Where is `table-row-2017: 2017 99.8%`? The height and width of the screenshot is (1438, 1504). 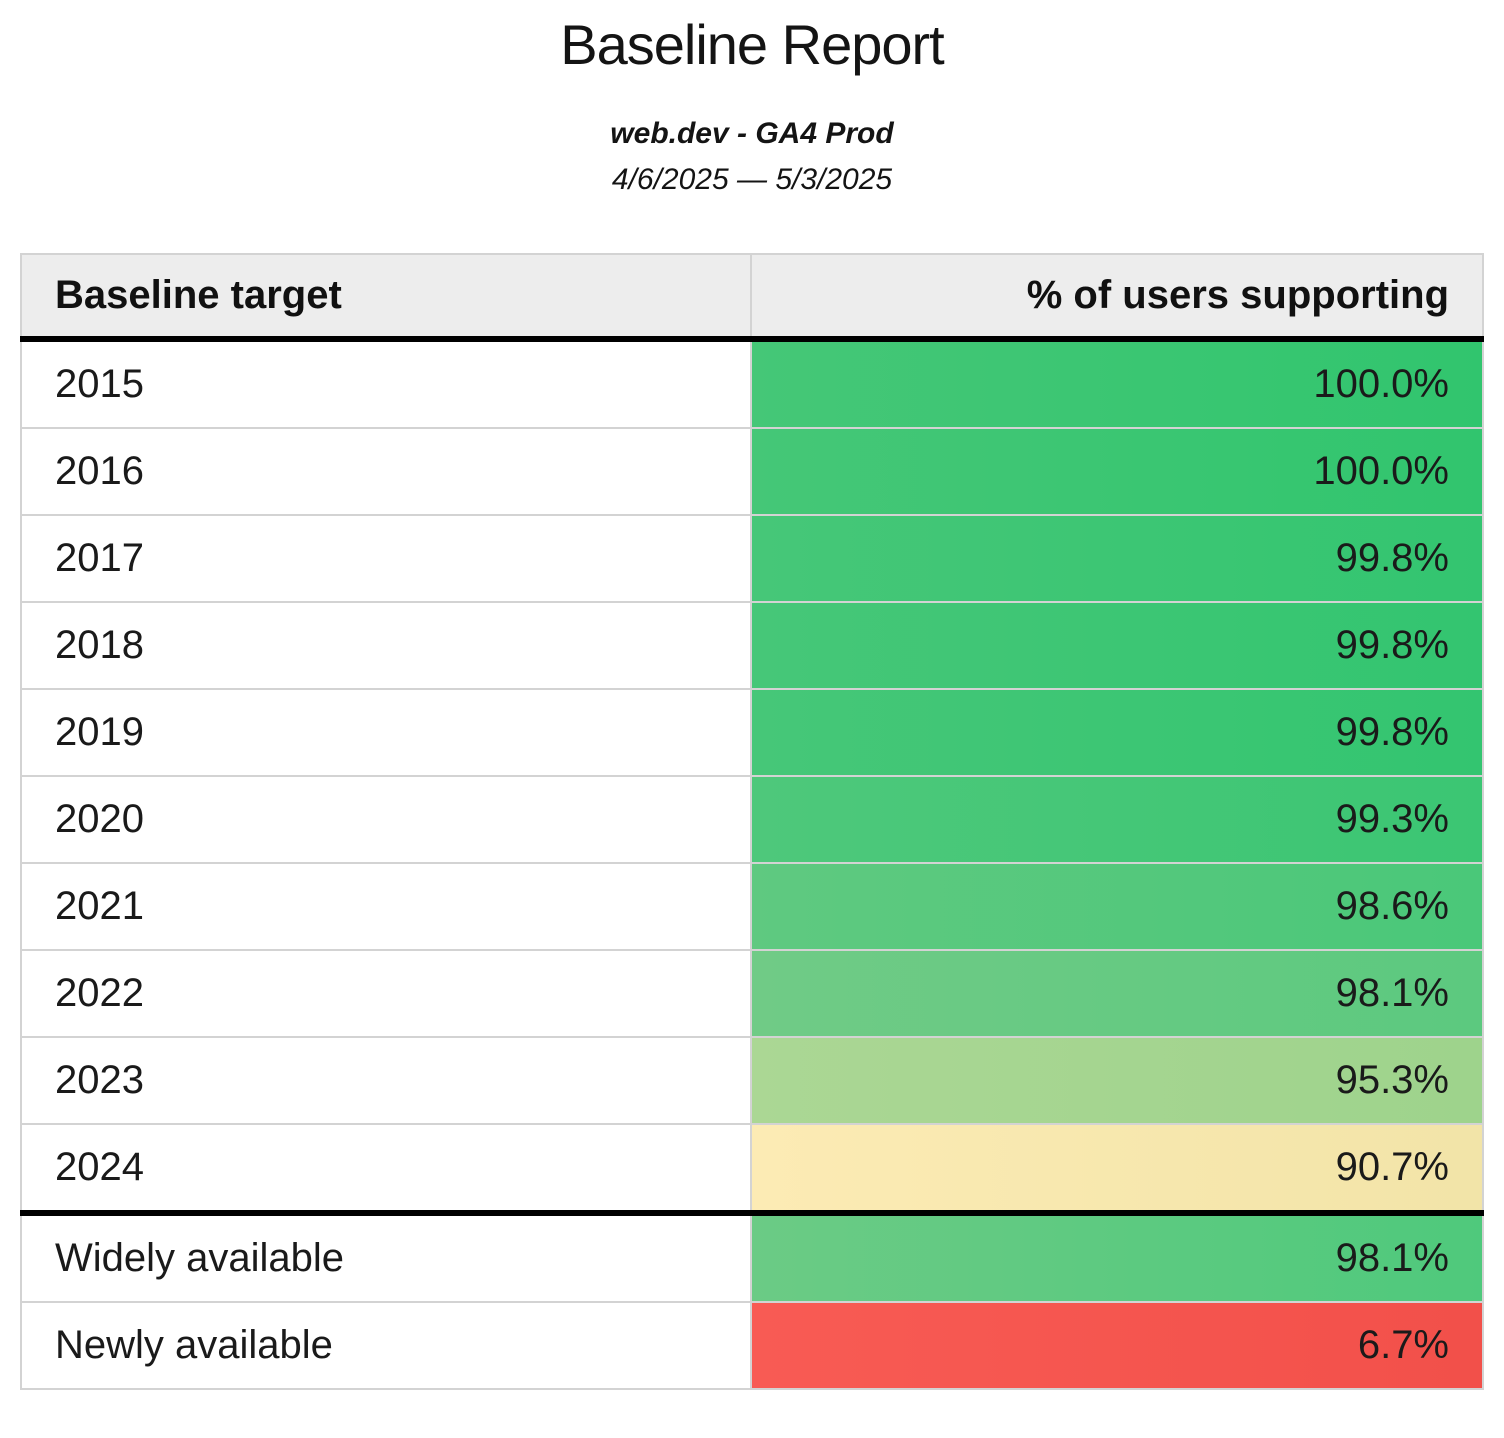
table-row-2017: 2017 99.8% is located at coordinates (752, 558).